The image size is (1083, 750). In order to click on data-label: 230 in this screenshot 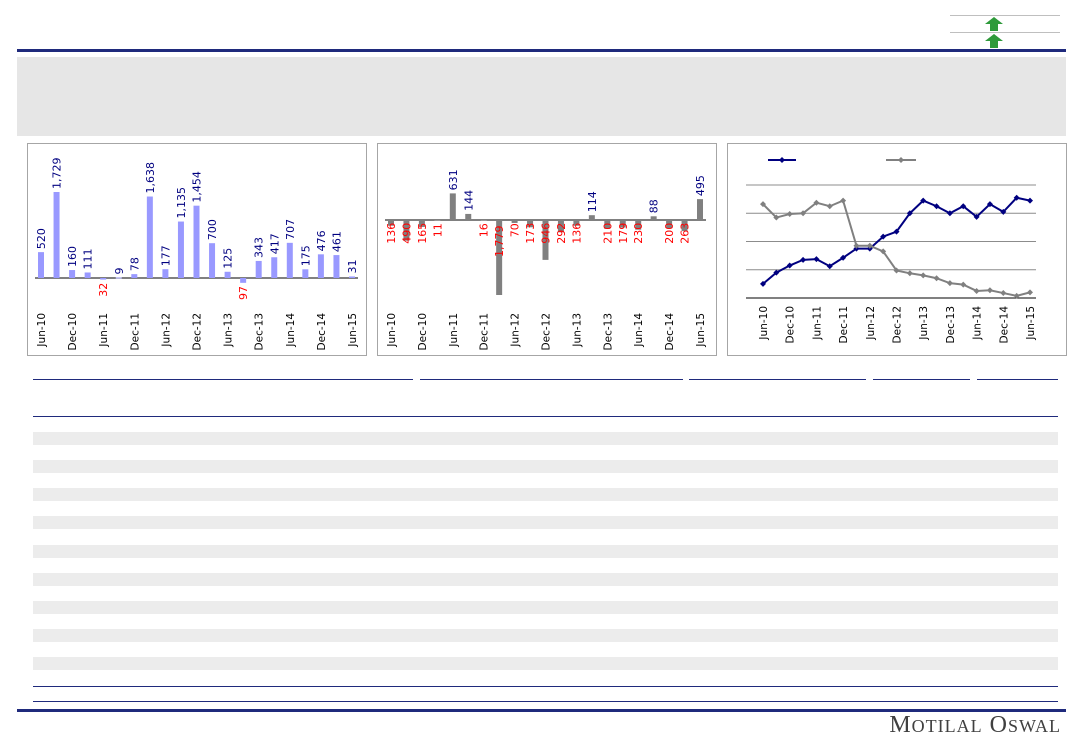, I will do `click(638, 233)`.